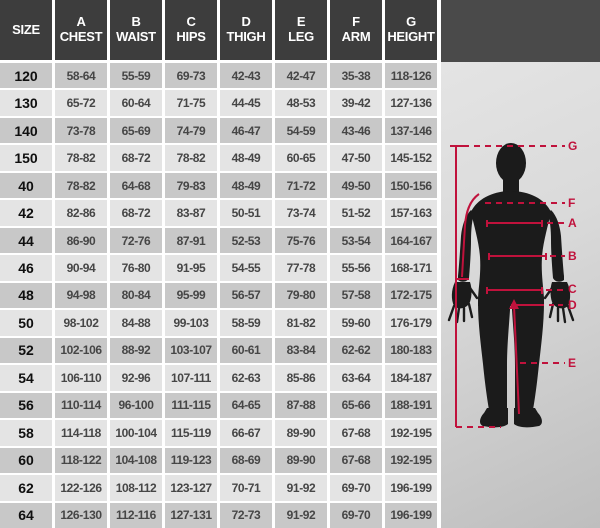 This screenshot has width=600, height=528. What do you see at coordinates (246, 350) in the screenshot?
I see `value-cell: 60-61` at bounding box center [246, 350].